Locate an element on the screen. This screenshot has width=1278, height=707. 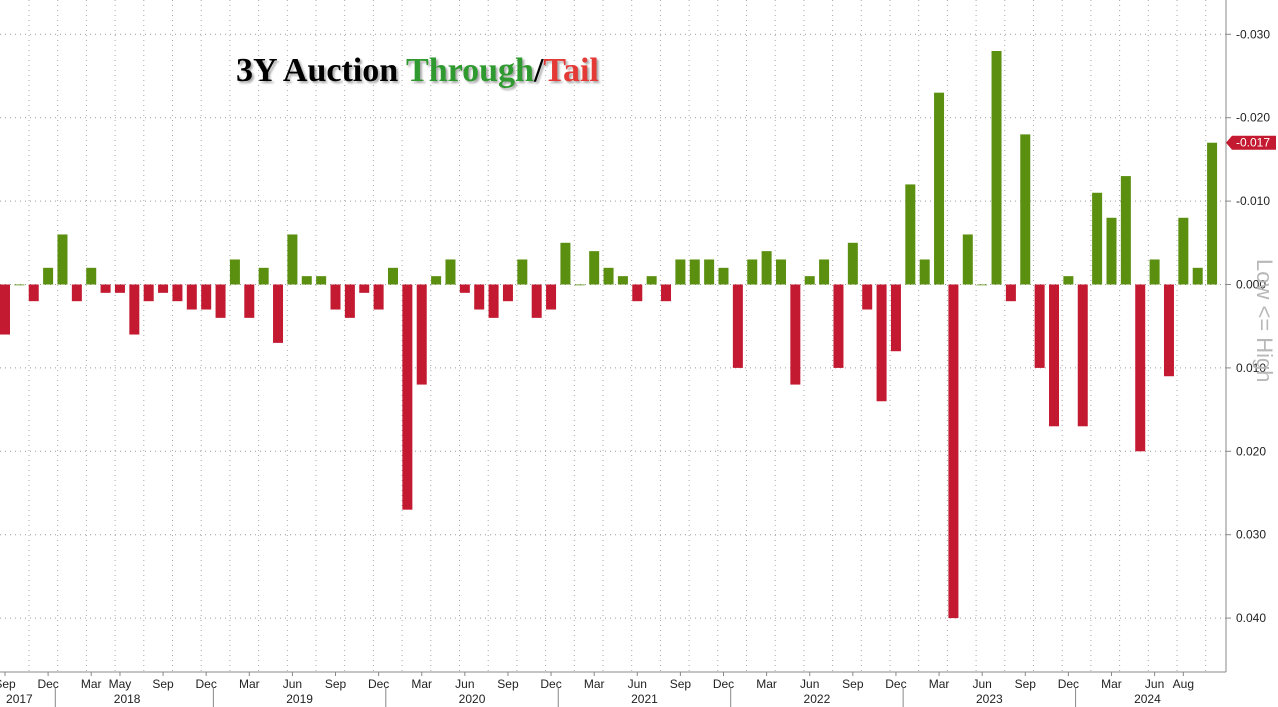
title-tail: Tail is located at coordinates (571, 70).